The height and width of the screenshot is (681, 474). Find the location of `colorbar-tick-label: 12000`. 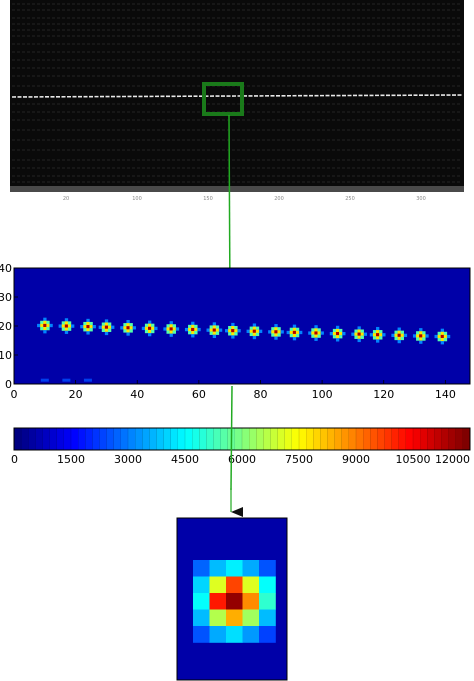

colorbar-tick-label: 12000 is located at coordinates (452, 459).